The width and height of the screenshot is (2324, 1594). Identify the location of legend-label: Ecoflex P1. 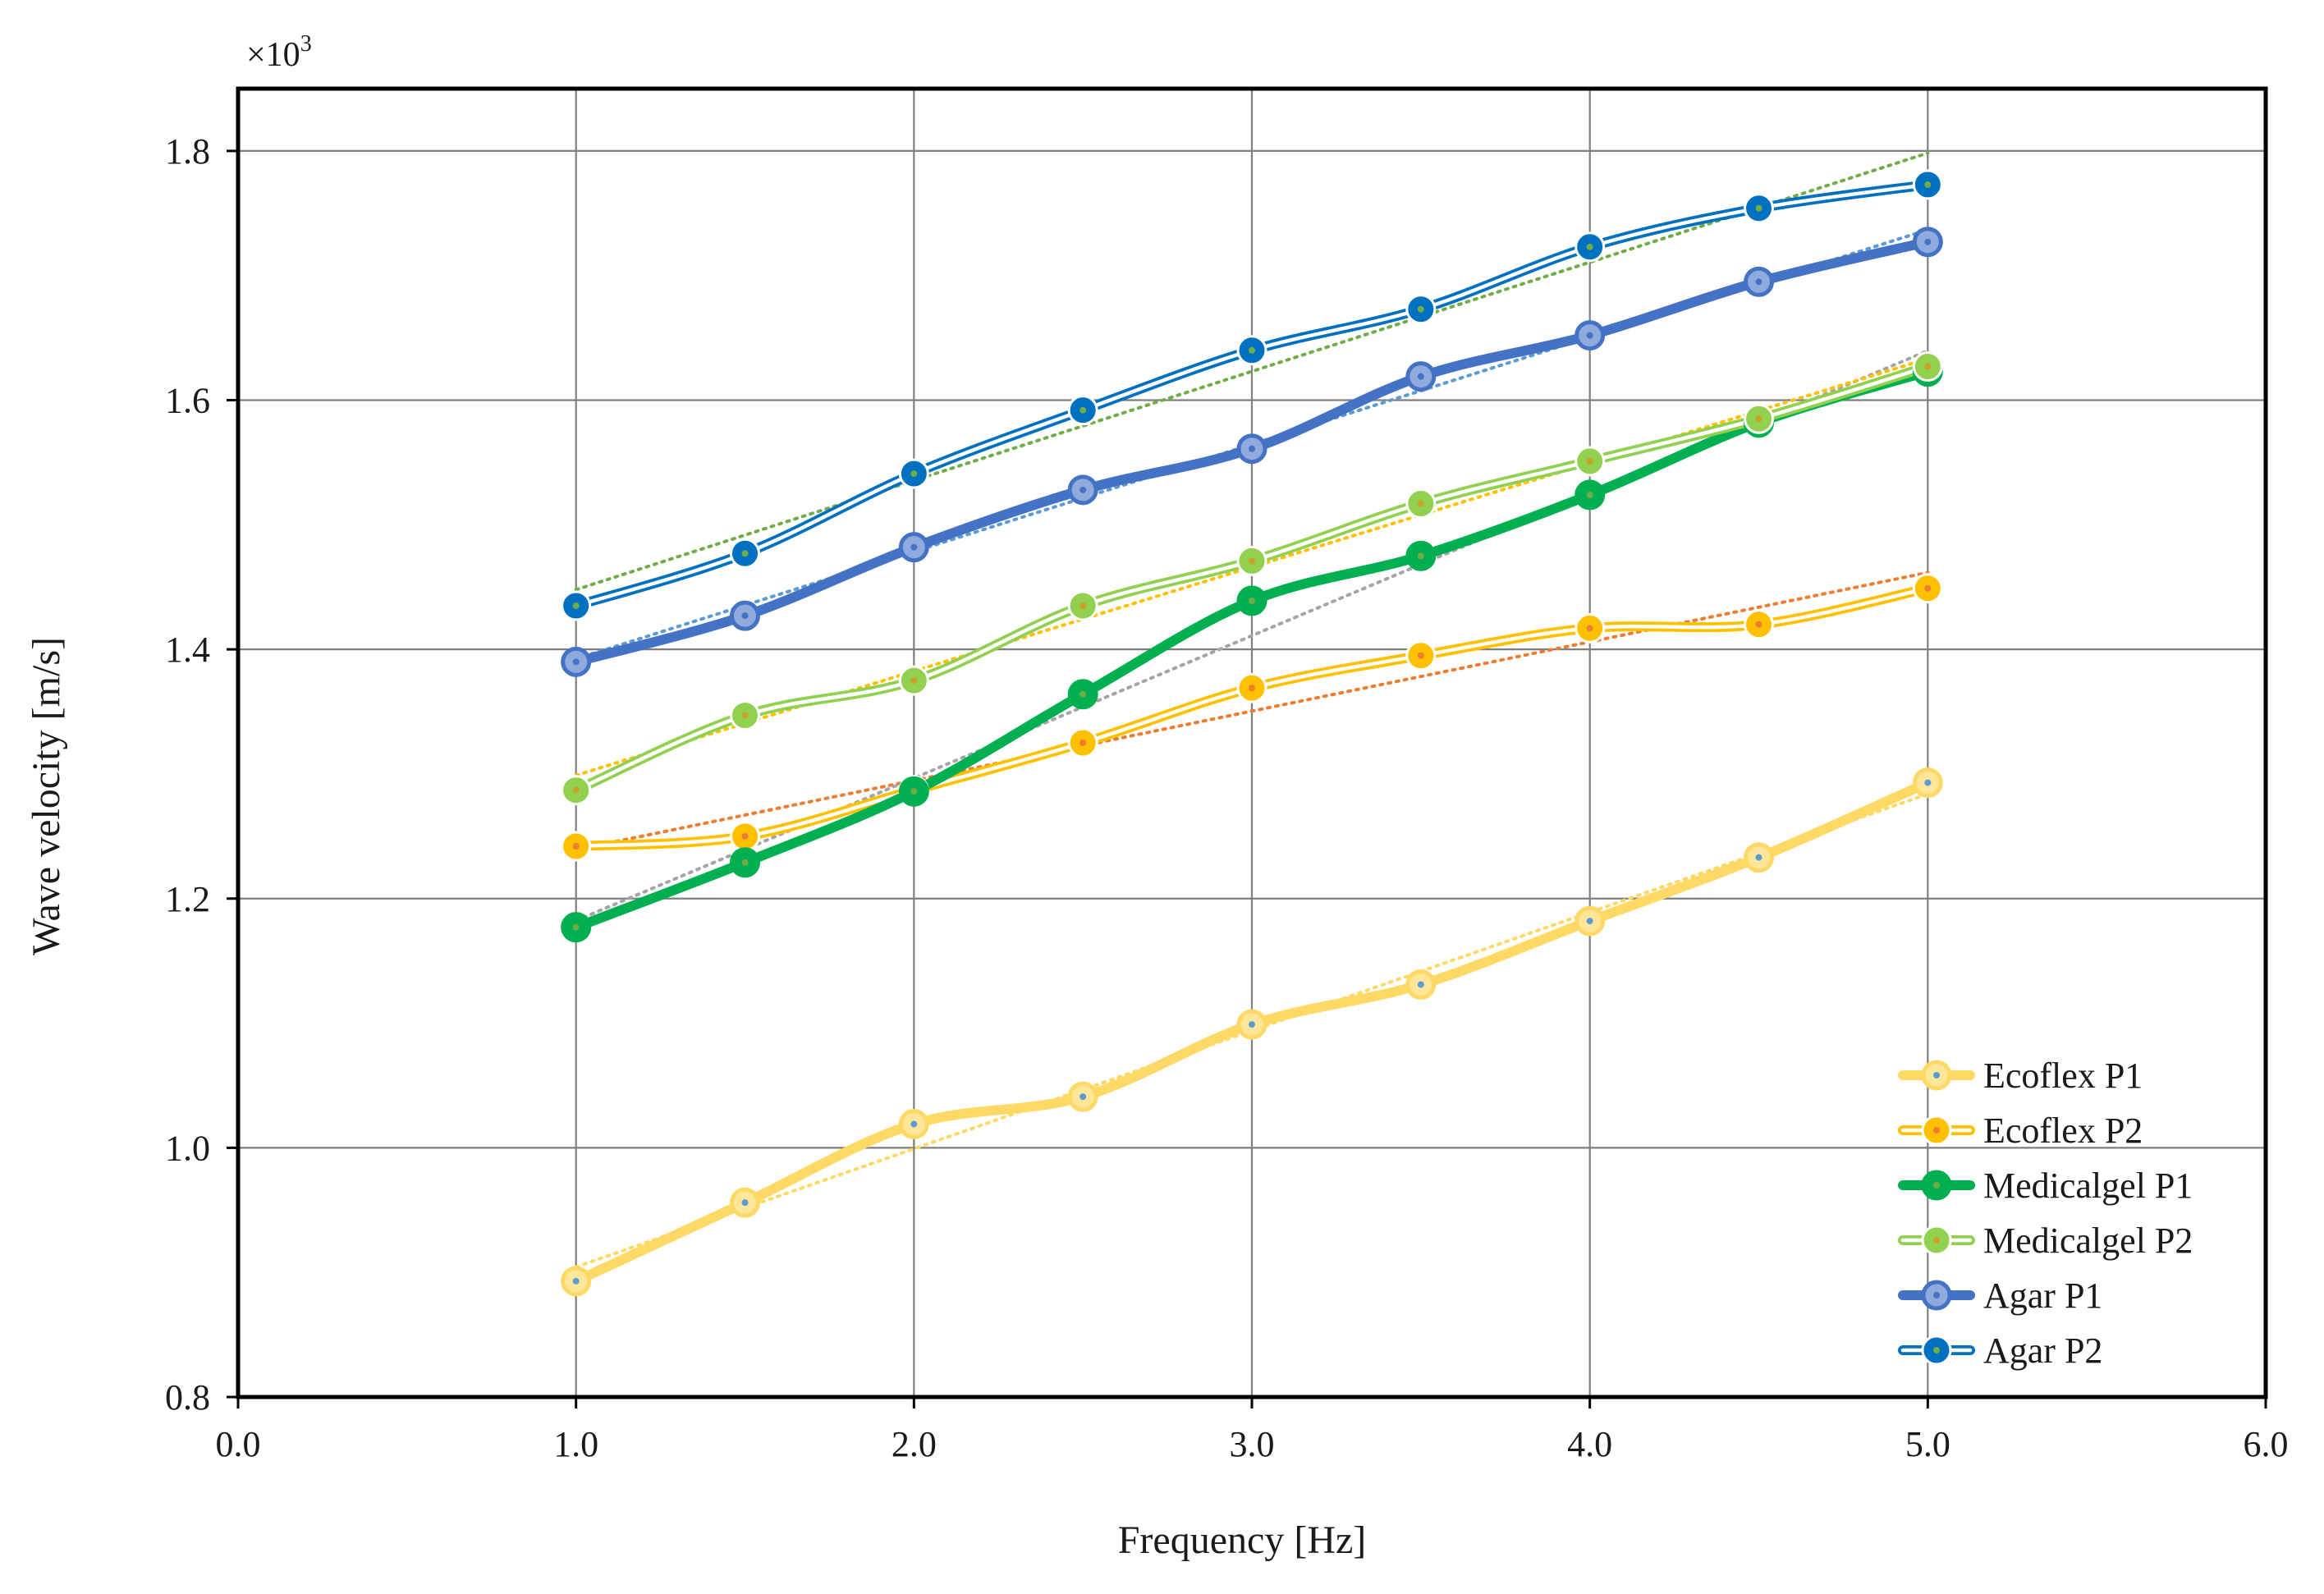
(2063, 1076).